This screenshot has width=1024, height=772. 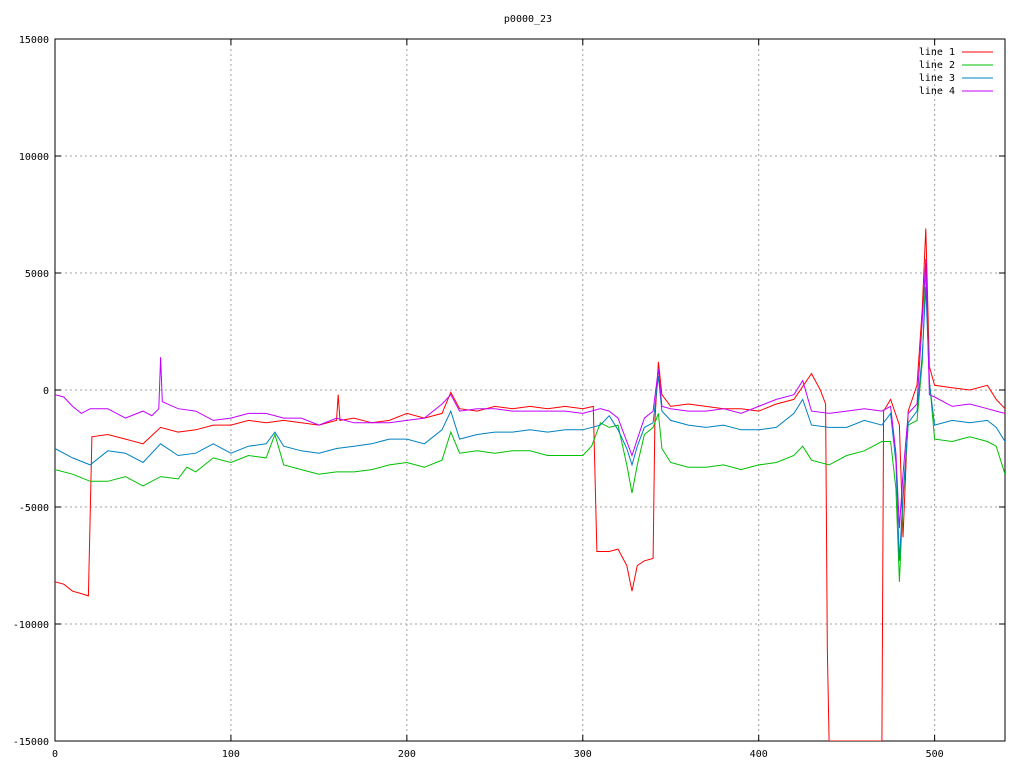 What do you see at coordinates (583, 754) in the screenshot?
I see `x-tick-label-3: 300` at bounding box center [583, 754].